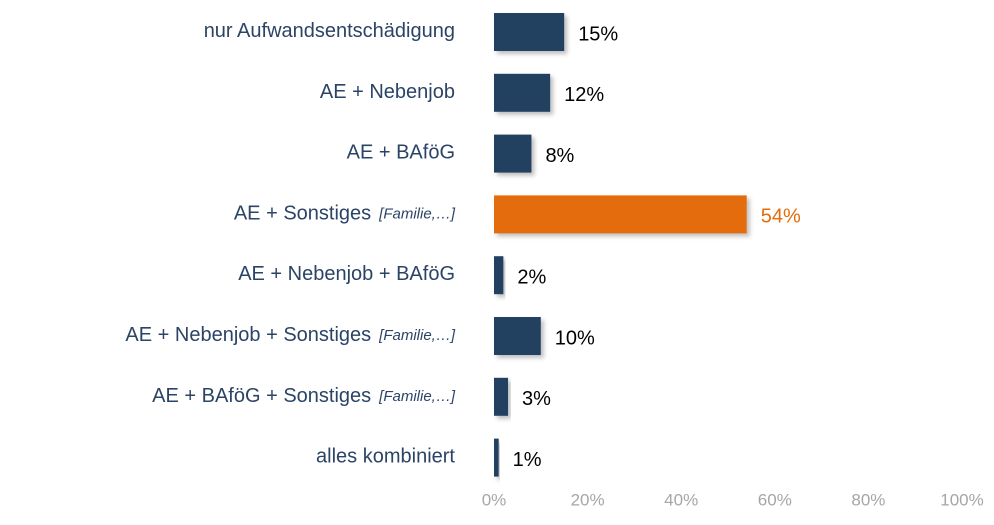  Describe the element at coordinates (588, 499) in the screenshot. I see `x-tick-label: 20%` at that location.